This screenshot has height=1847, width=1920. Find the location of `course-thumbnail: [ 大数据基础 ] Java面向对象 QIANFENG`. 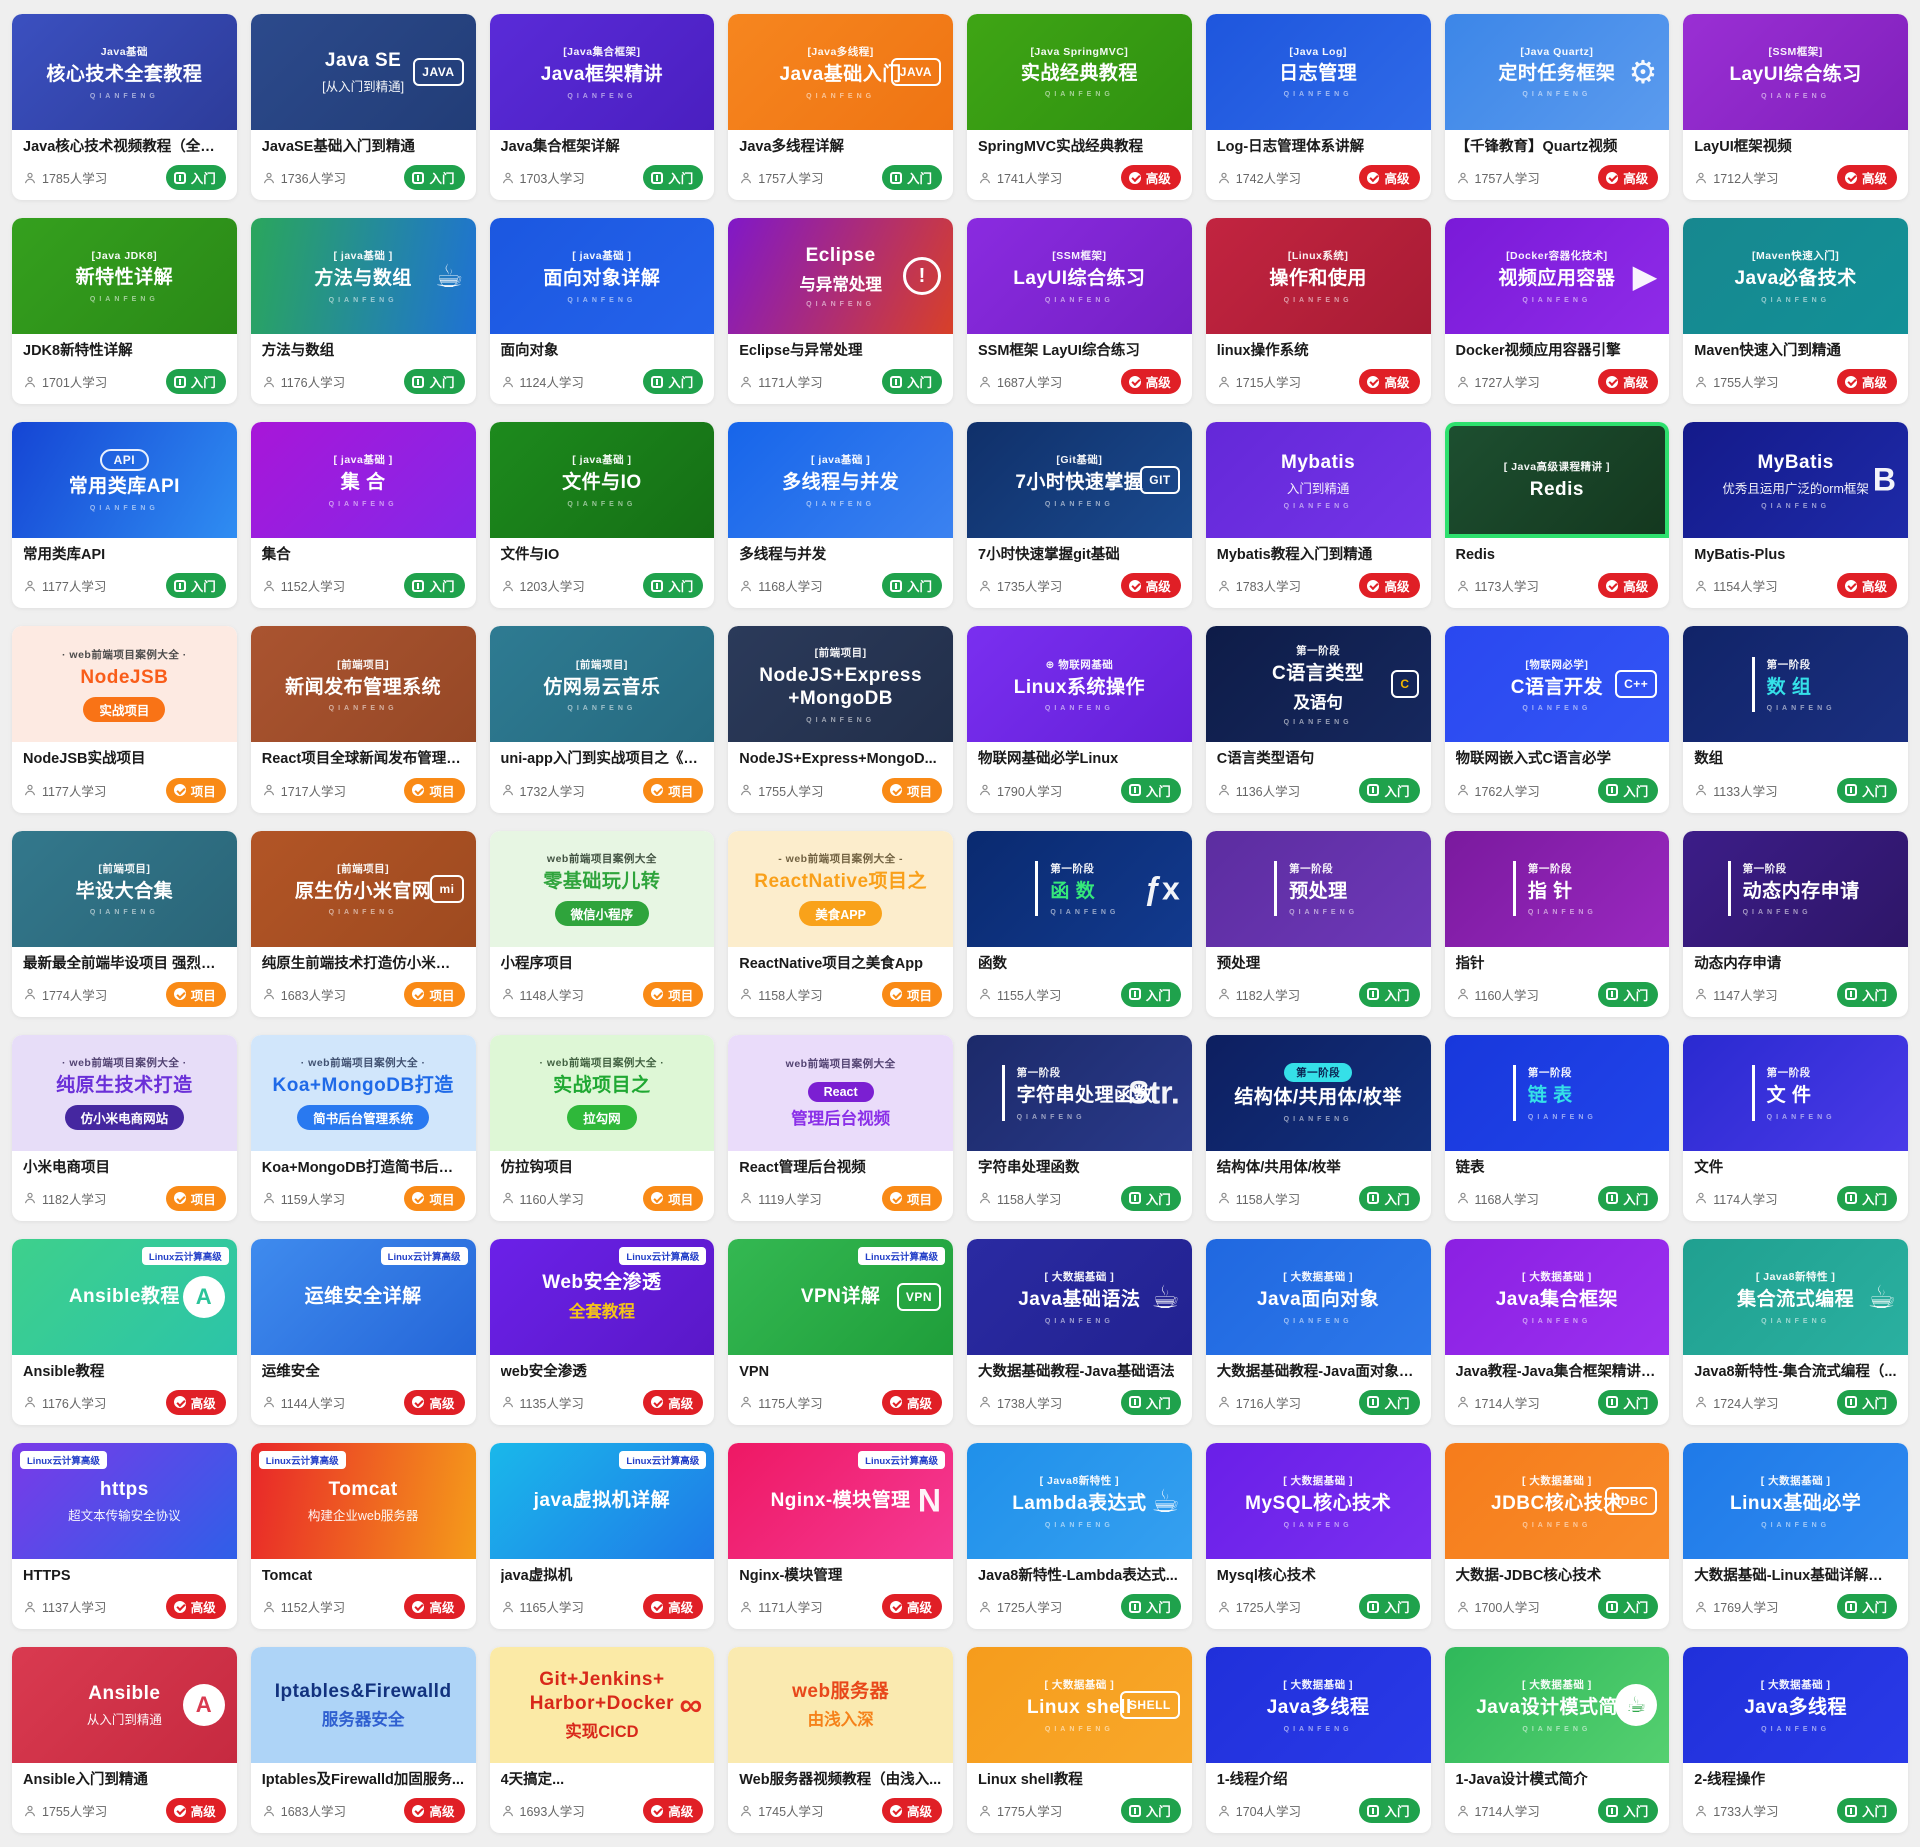

course-thumbnail: [ 大数据基础 ] Java面向对象 QIANFENG is located at coordinates (1318, 1296).